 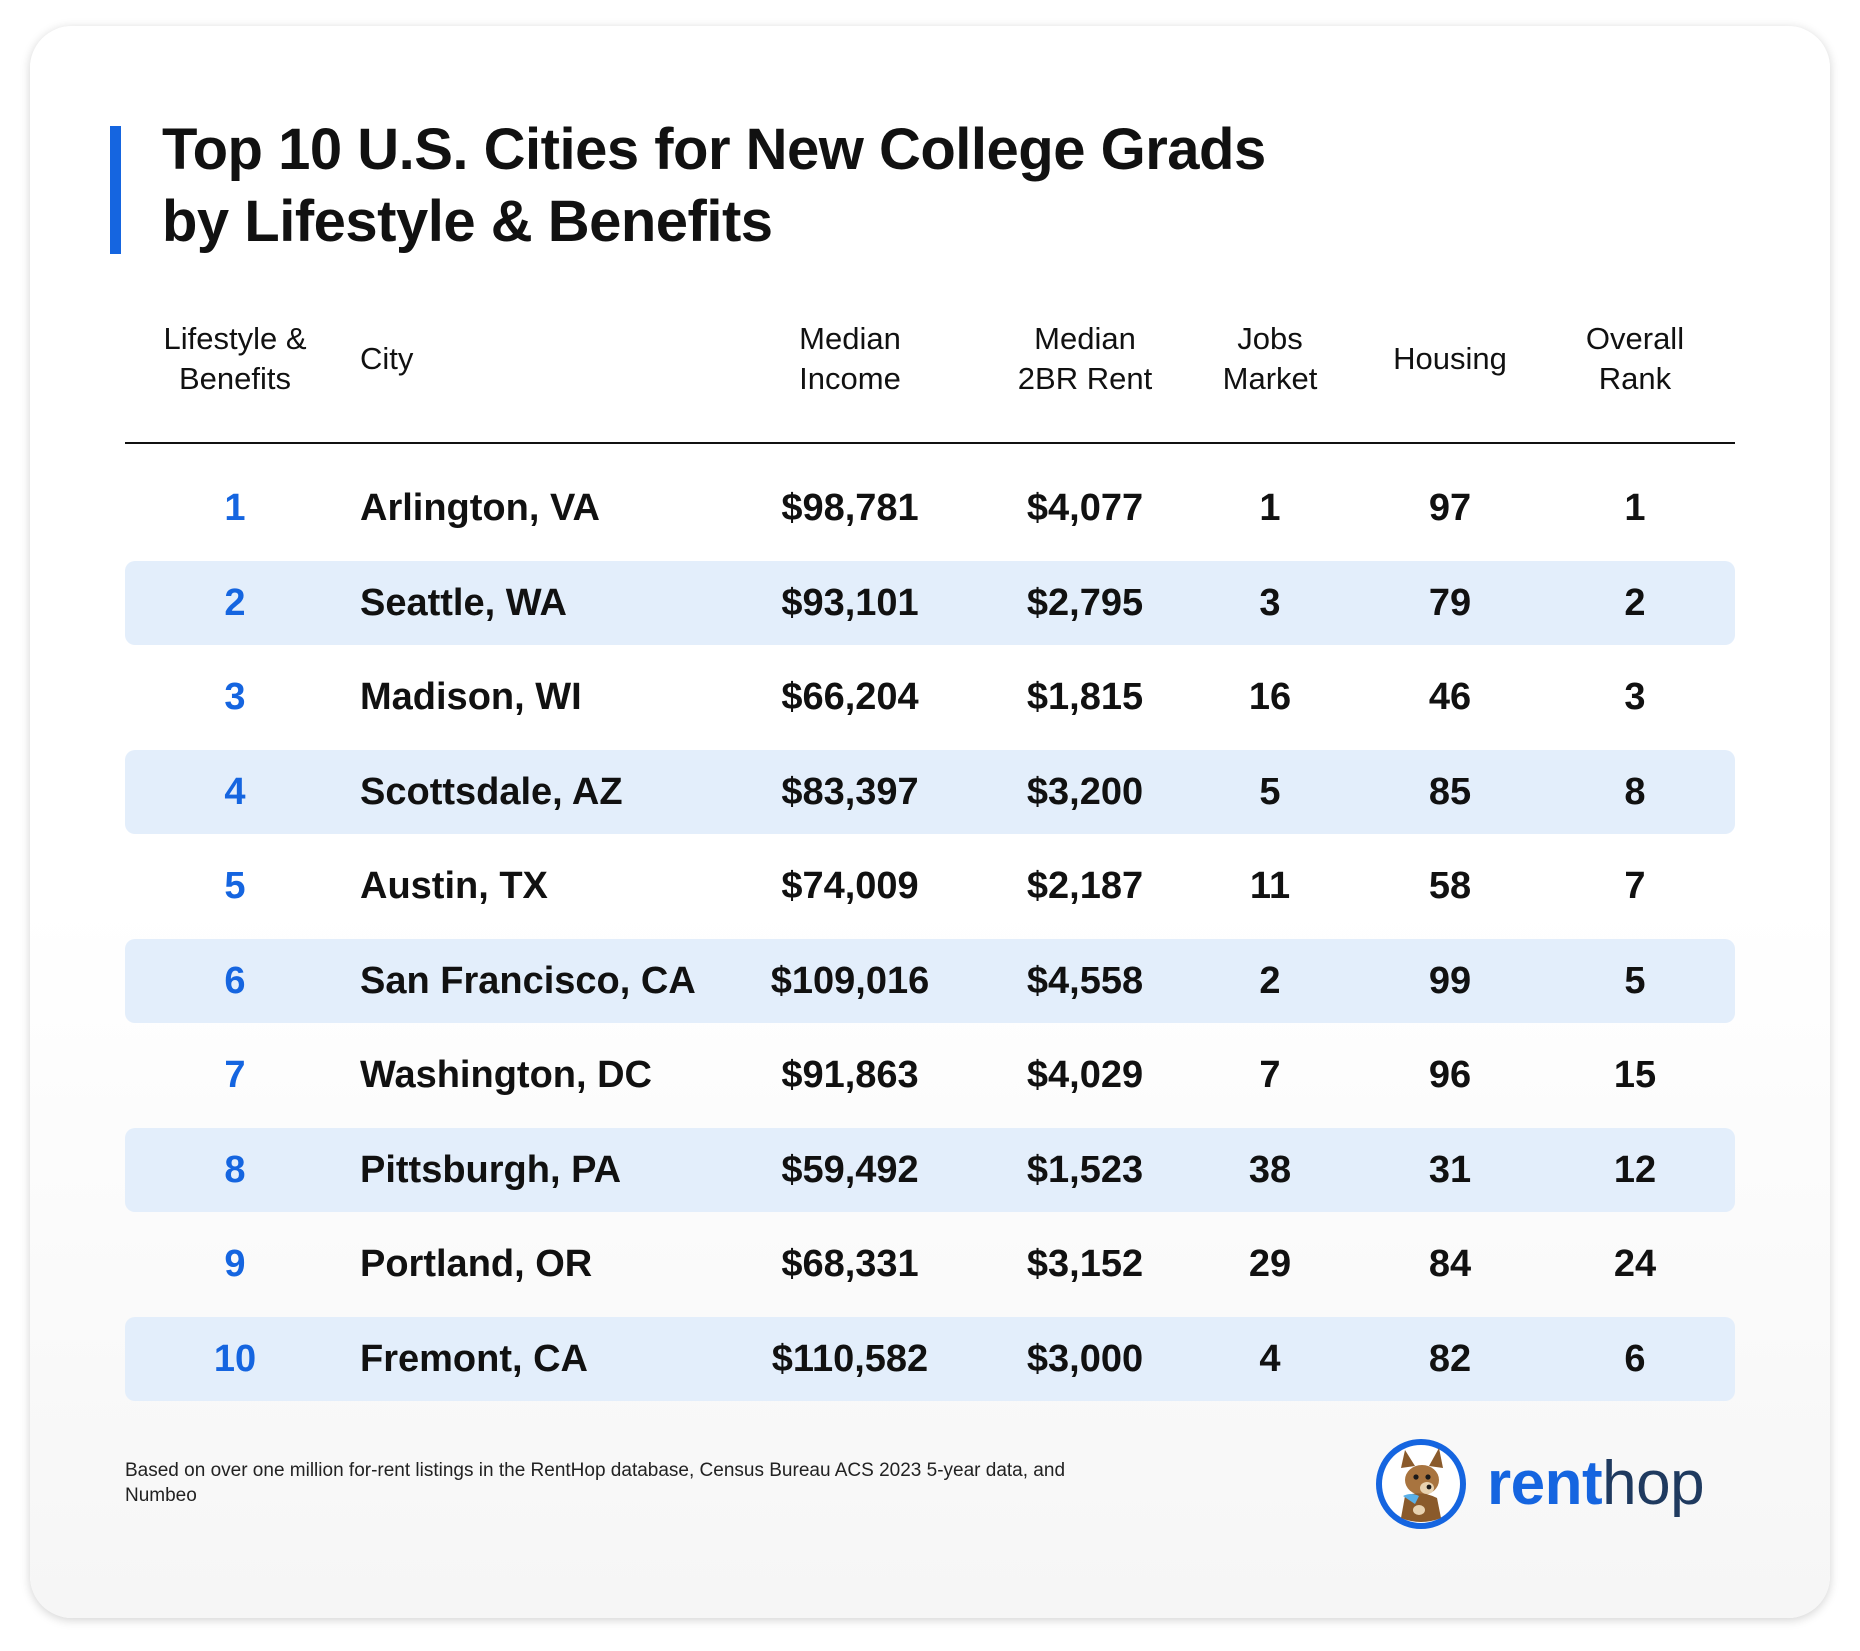 What do you see at coordinates (1635, 981) in the screenshot?
I see `overall-rank-cell: 5` at bounding box center [1635, 981].